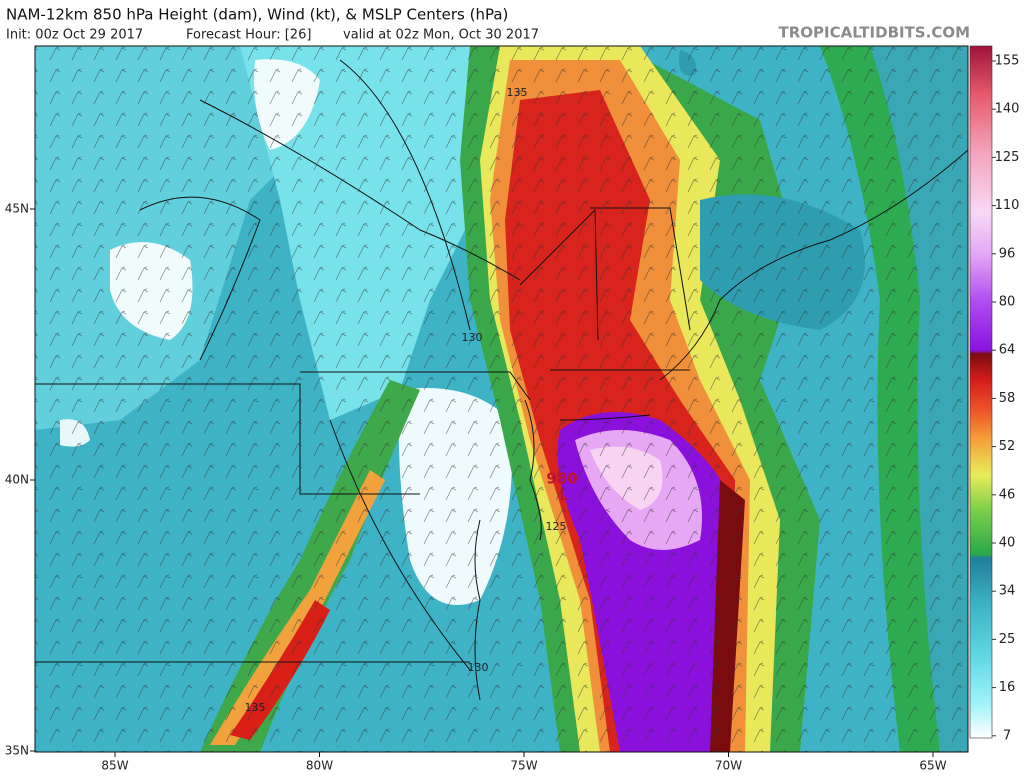  I want to click on colorbar-label: 96, so click(1007, 253).